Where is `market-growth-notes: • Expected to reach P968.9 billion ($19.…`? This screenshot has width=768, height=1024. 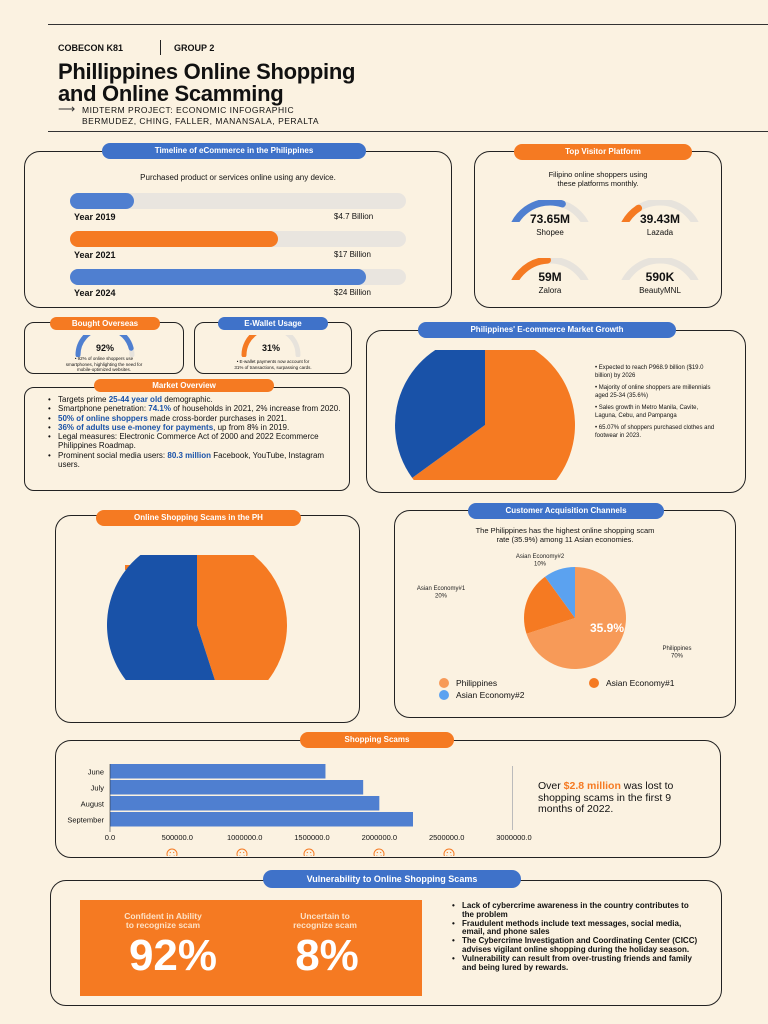
market-growth-notes: • Expected to reach P968.9 billion ($19.… is located at coordinates (655, 405).